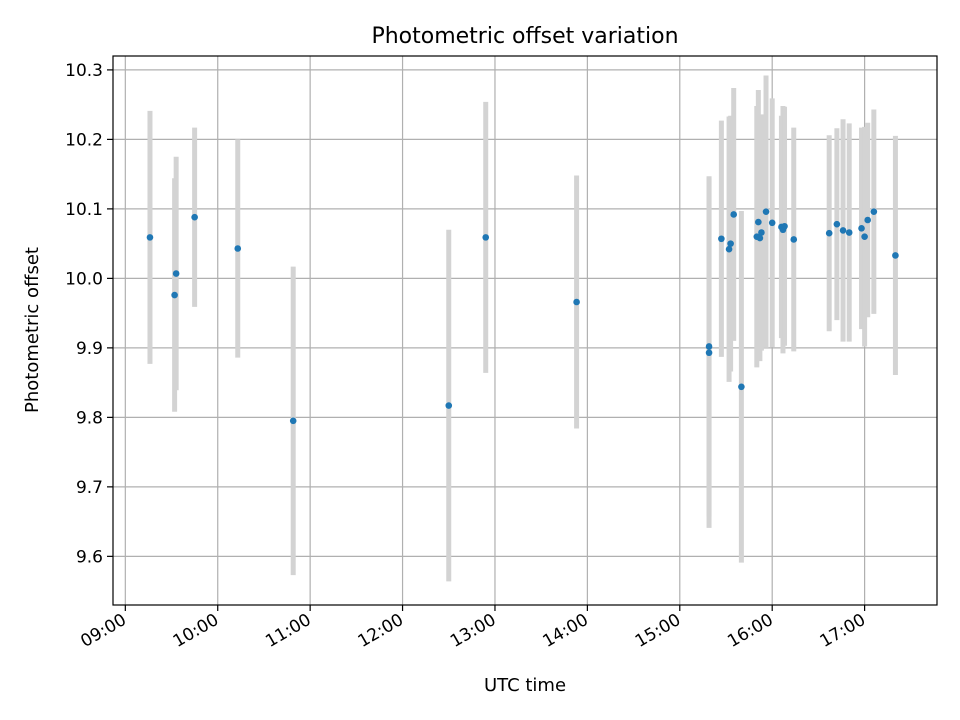 This screenshot has height=720, width=960. What do you see at coordinates (89, 418) in the screenshot?
I see `y-tick-label: 9.8` at bounding box center [89, 418].